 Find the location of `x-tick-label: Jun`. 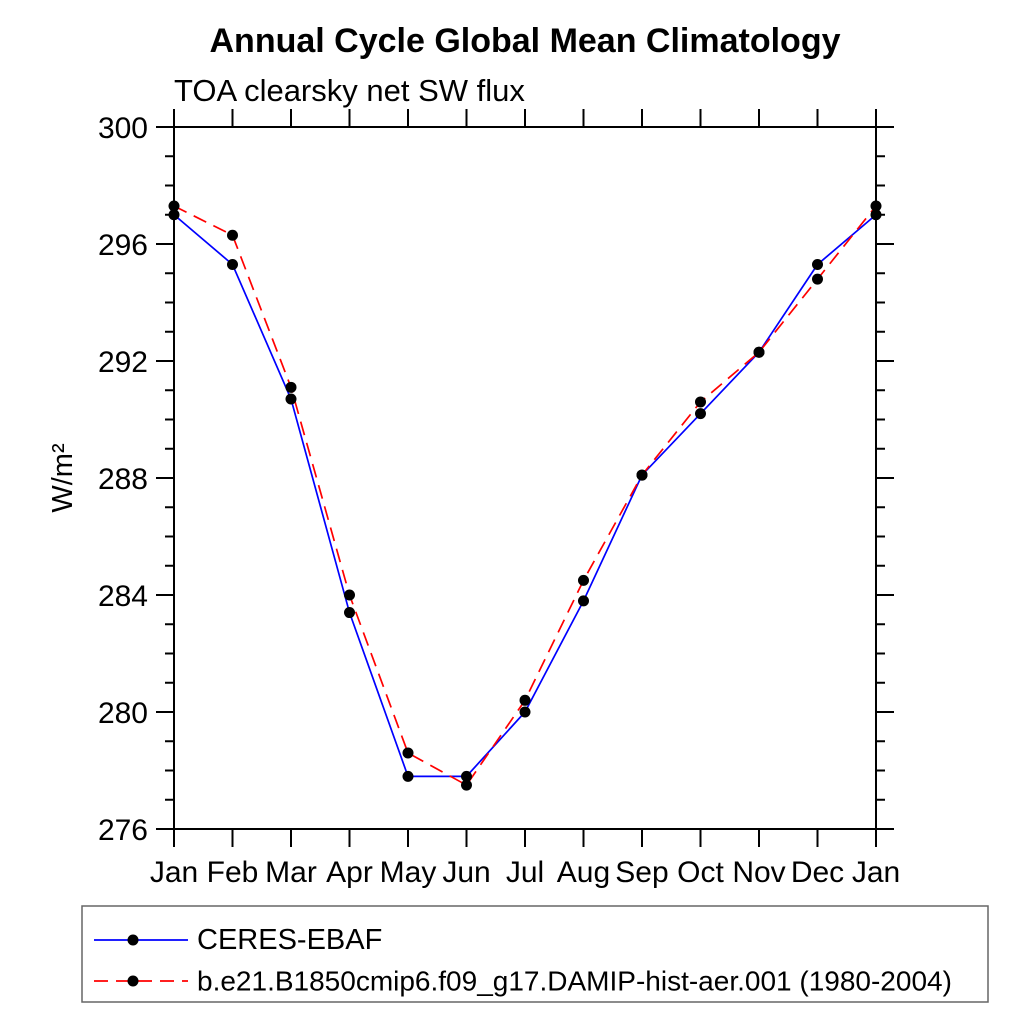

x-tick-label: Jun is located at coordinates (466, 872).